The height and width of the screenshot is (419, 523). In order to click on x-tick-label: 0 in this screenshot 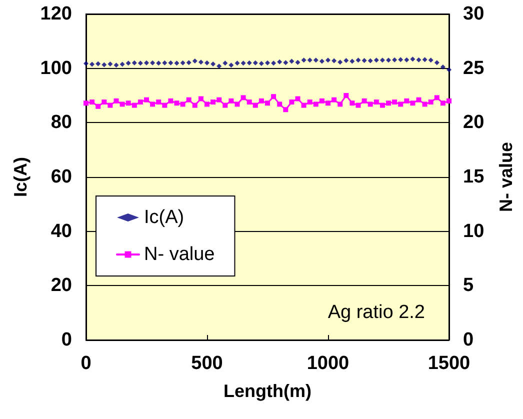, I will do `click(86, 363)`.